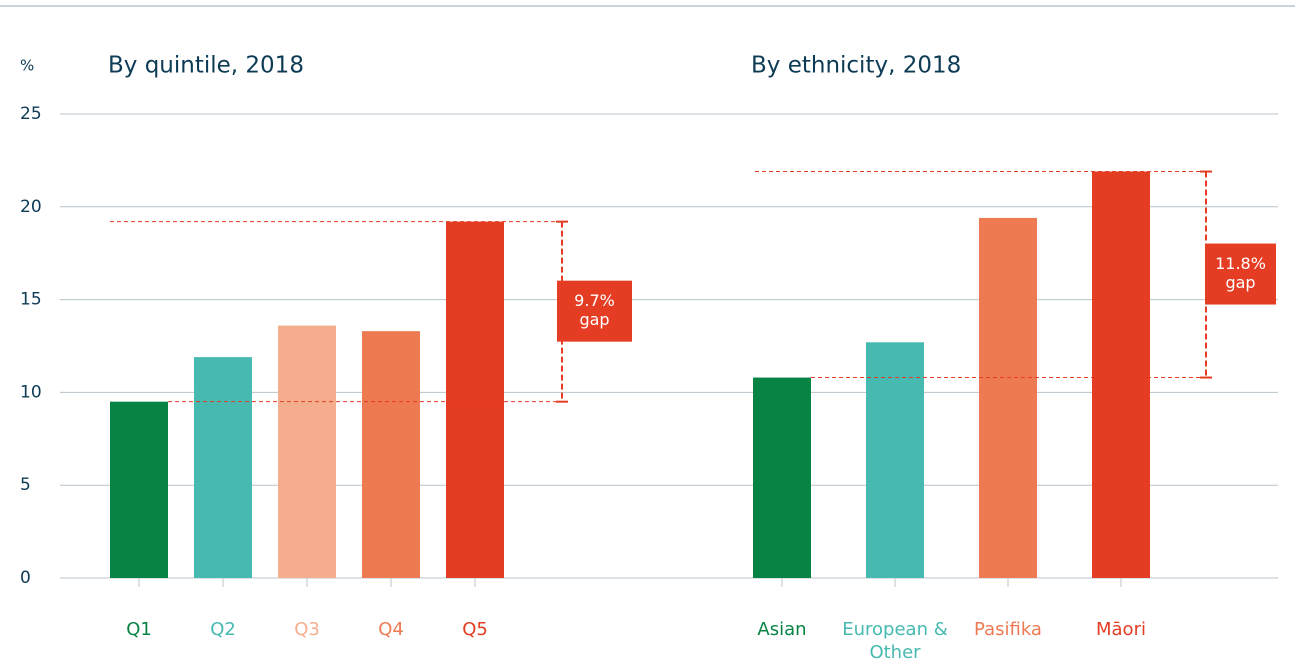 Image resolution: width=1295 pixels, height=663 pixels. I want to click on x-tick-label: Q2, so click(223, 629).